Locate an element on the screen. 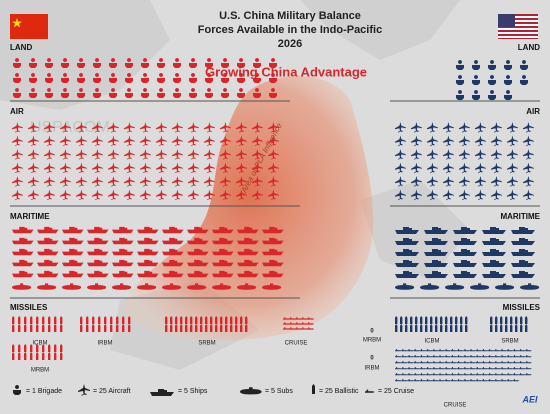 The image size is (550, 414). legend-text: = 25 Aircraft is located at coordinates (112, 391).